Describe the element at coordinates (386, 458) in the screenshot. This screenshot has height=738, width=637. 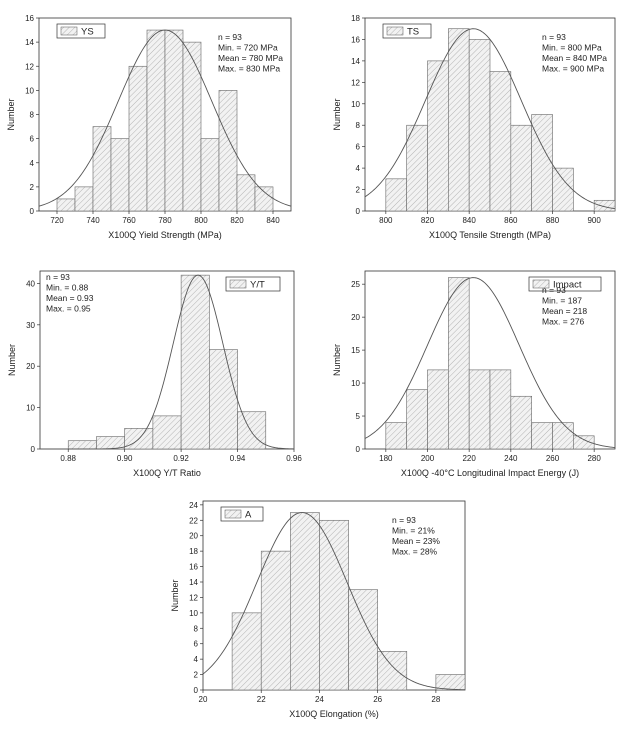
I see `x-tick-label: 180` at that location.